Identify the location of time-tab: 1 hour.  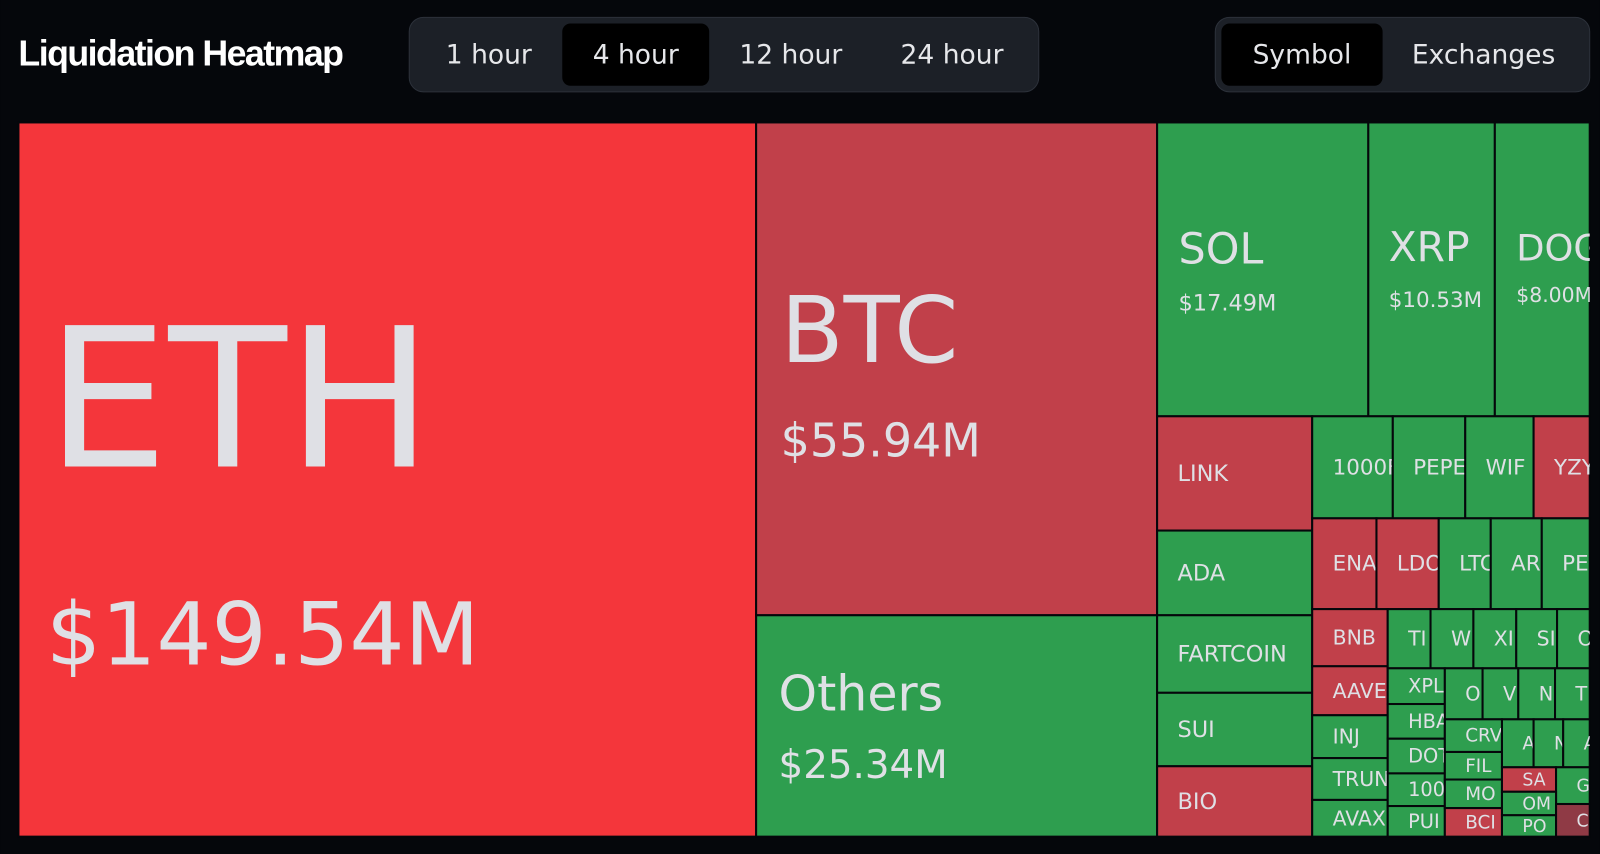
(489, 55).